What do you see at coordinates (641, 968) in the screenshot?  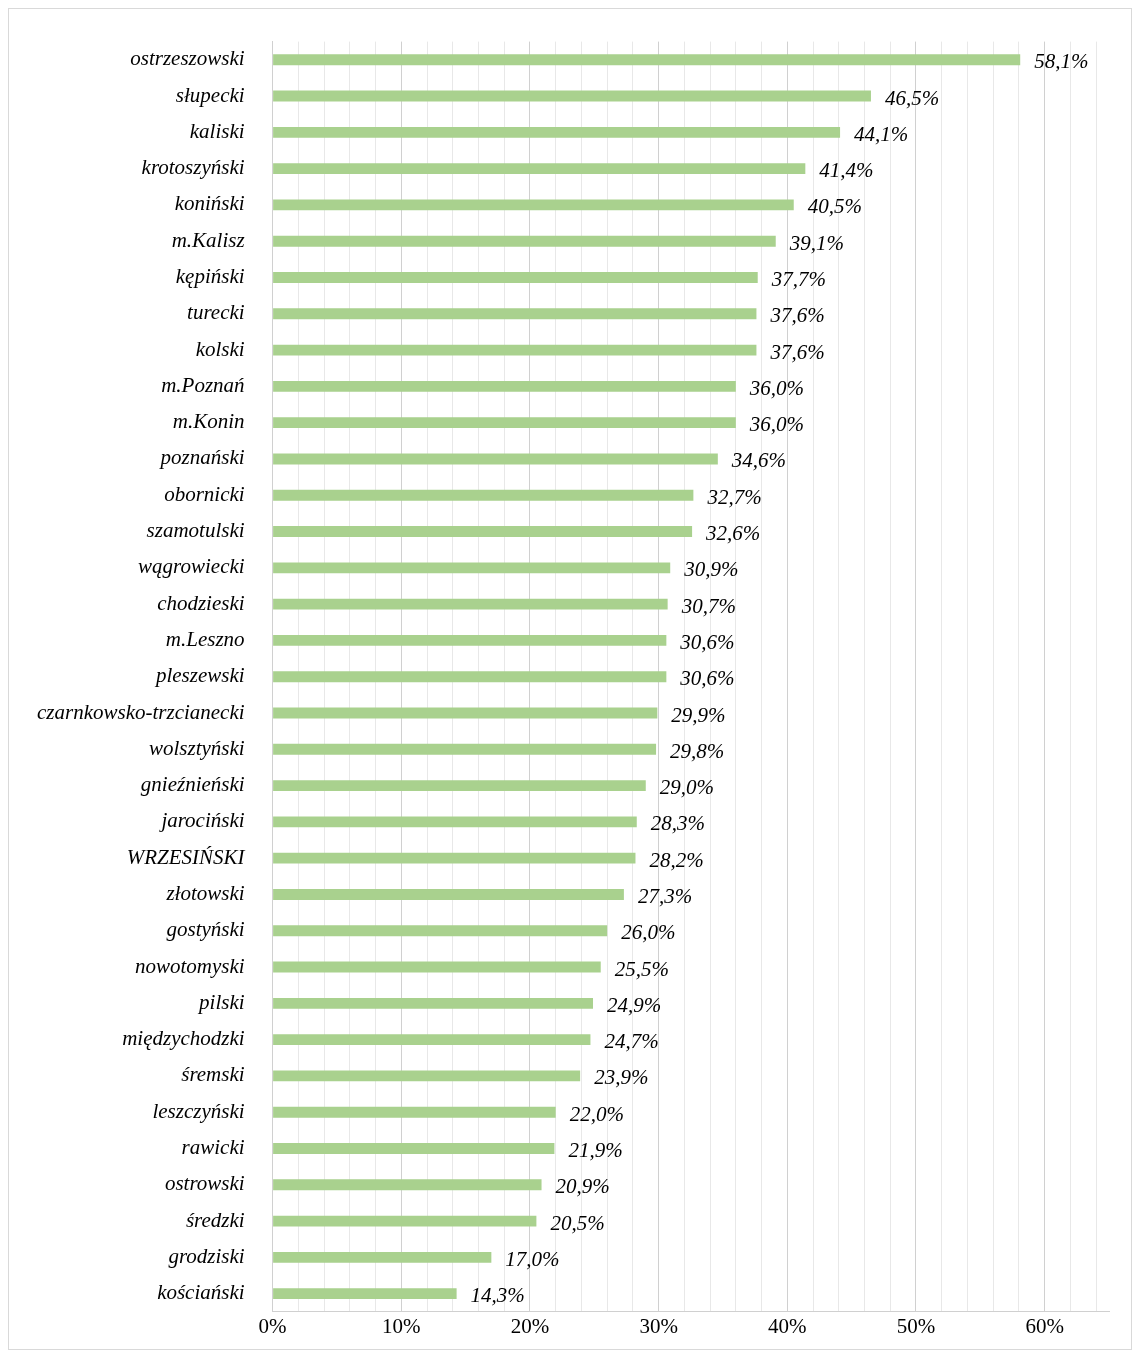 I see `data-label: 25,5%` at bounding box center [641, 968].